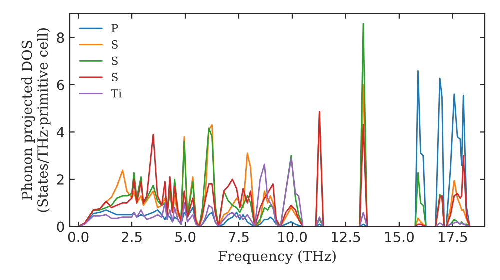  I want to click on x-tick-label: 2.5, so click(132, 237).